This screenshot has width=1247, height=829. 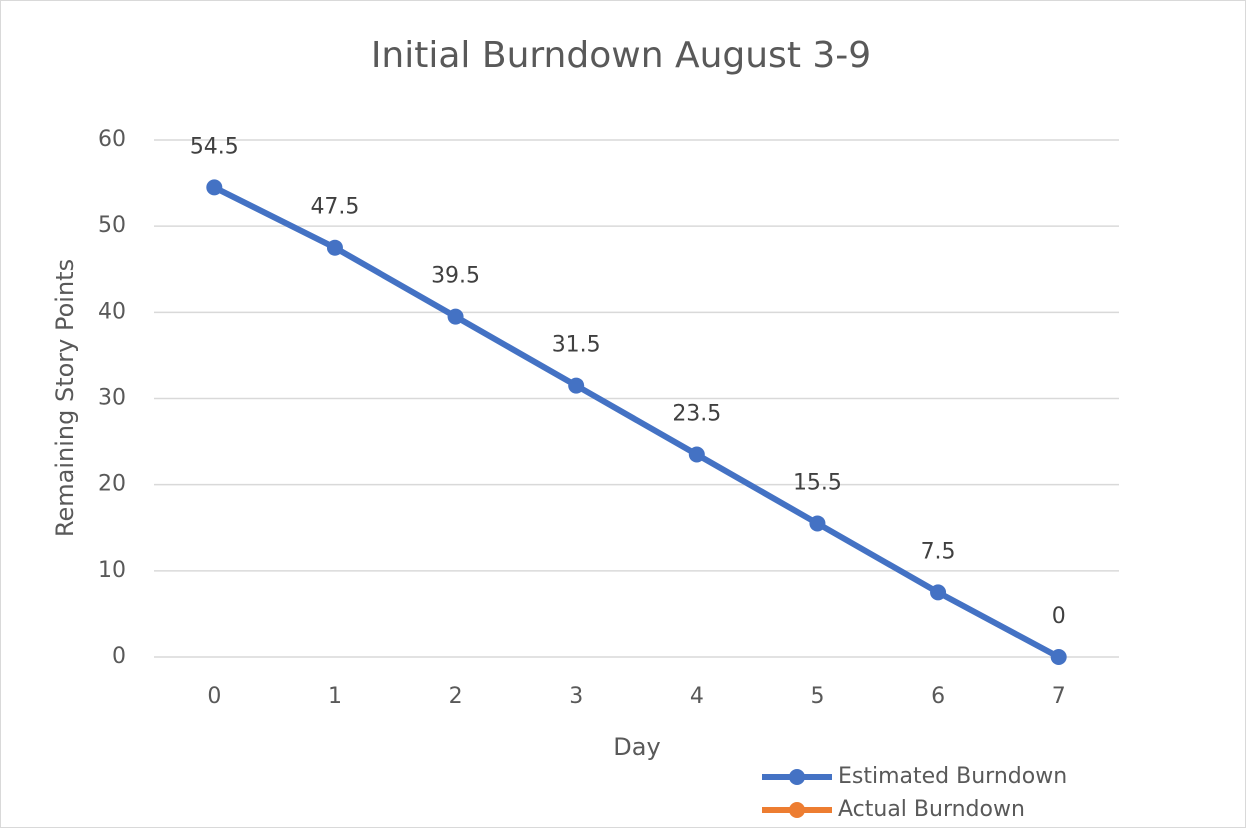 I want to click on chart-title: Initial Burndown August 3-9, so click(x=621, y=55).